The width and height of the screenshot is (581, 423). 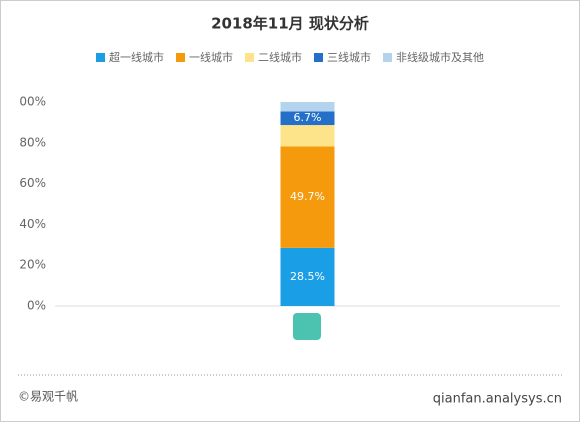 What do you see at coordinates (32, 183) in the screenshot?
I see `y-tick-label: 60%` at bounding box center [32, 183].